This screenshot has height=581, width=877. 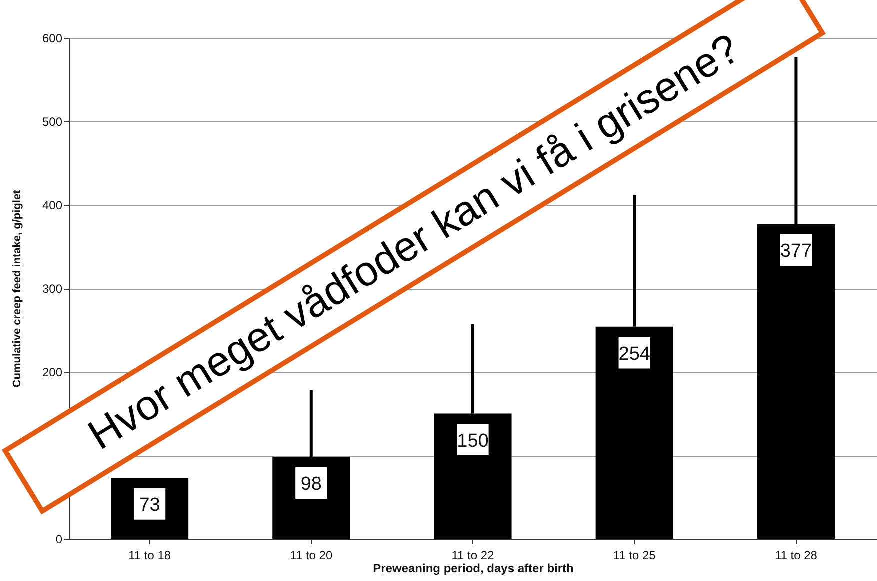 What do you see at coordinates (473, 555) in the screenshot?
I see `x-tick-label: 11 to 22` at bounding box center [473, 555].